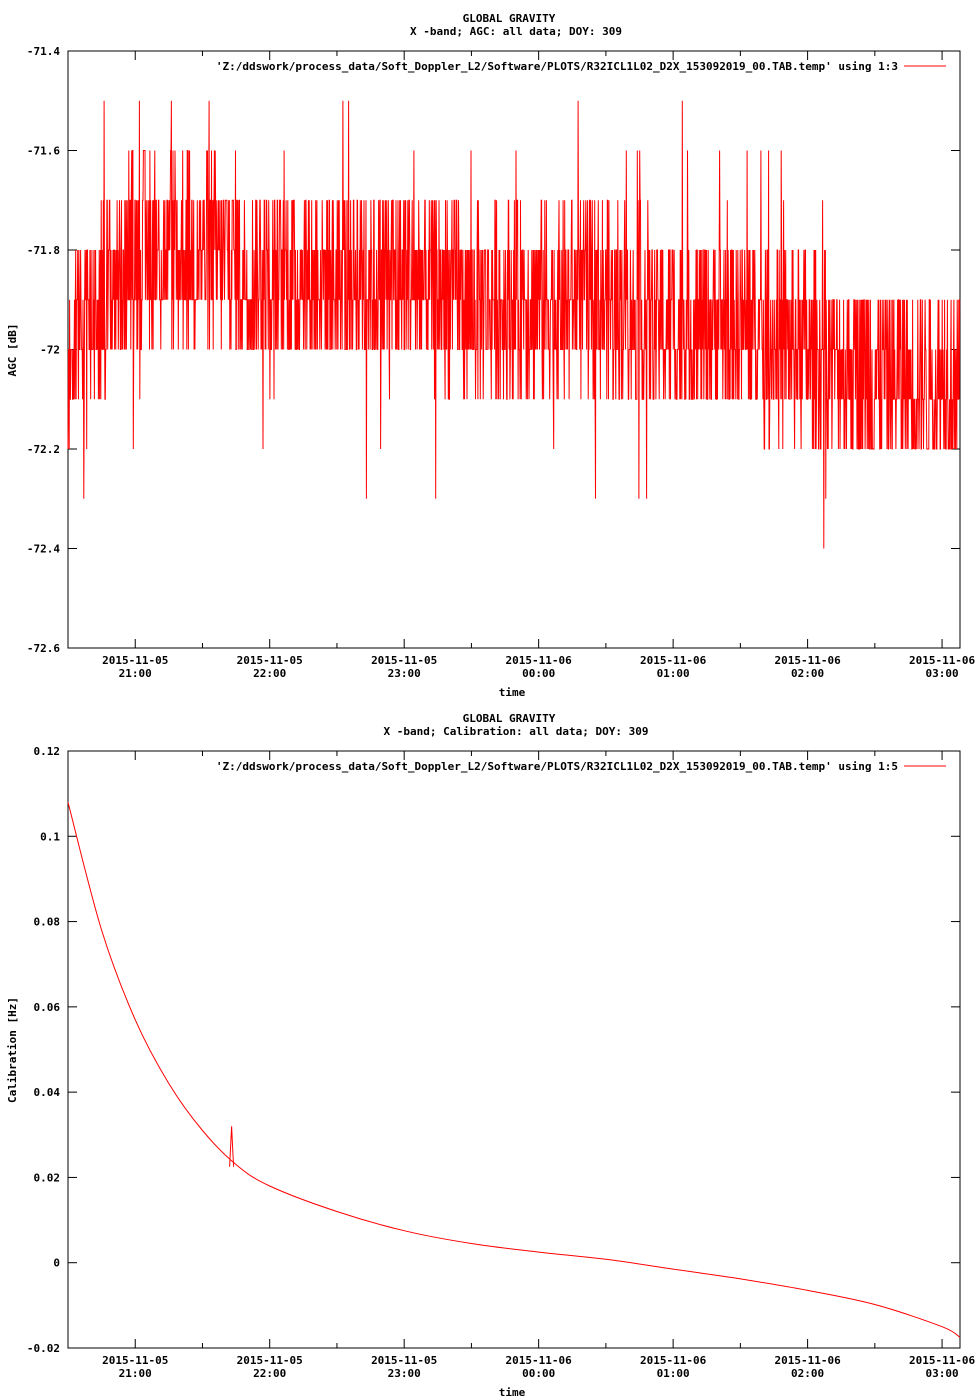 The height and width of the screenshot is (1400, 980). Describe the element at coordinates (232, 1146) in the screenshot. I see `calibration-spike` at that location.